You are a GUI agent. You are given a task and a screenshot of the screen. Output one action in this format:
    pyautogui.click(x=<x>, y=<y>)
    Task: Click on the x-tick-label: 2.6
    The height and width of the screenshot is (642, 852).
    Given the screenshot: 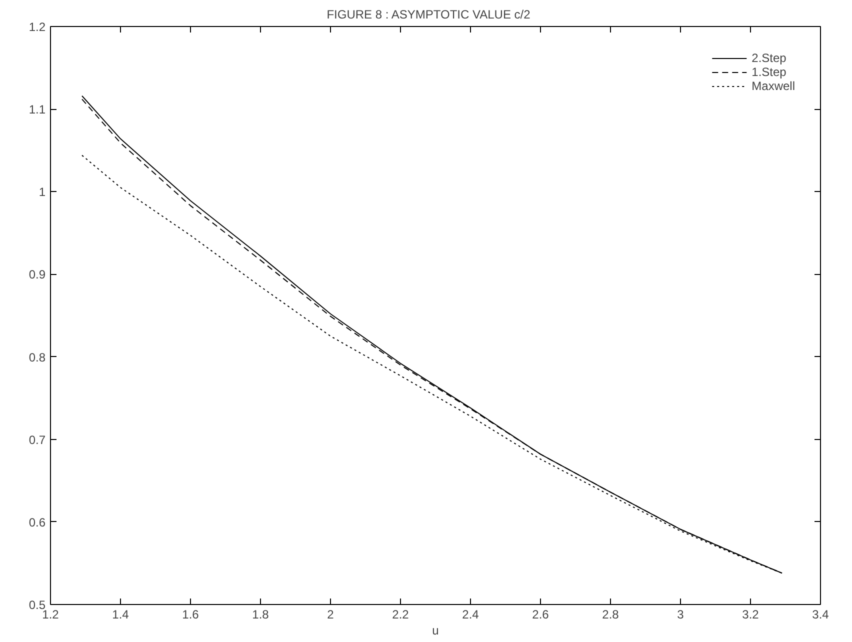 What is the action you would take?
    pyautogui.click(x=541, y=615)
    